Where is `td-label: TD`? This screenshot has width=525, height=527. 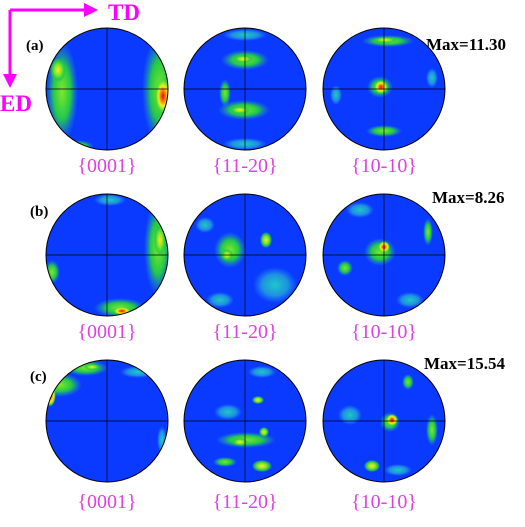 td-label: TD is located at coordinates (124, 12).